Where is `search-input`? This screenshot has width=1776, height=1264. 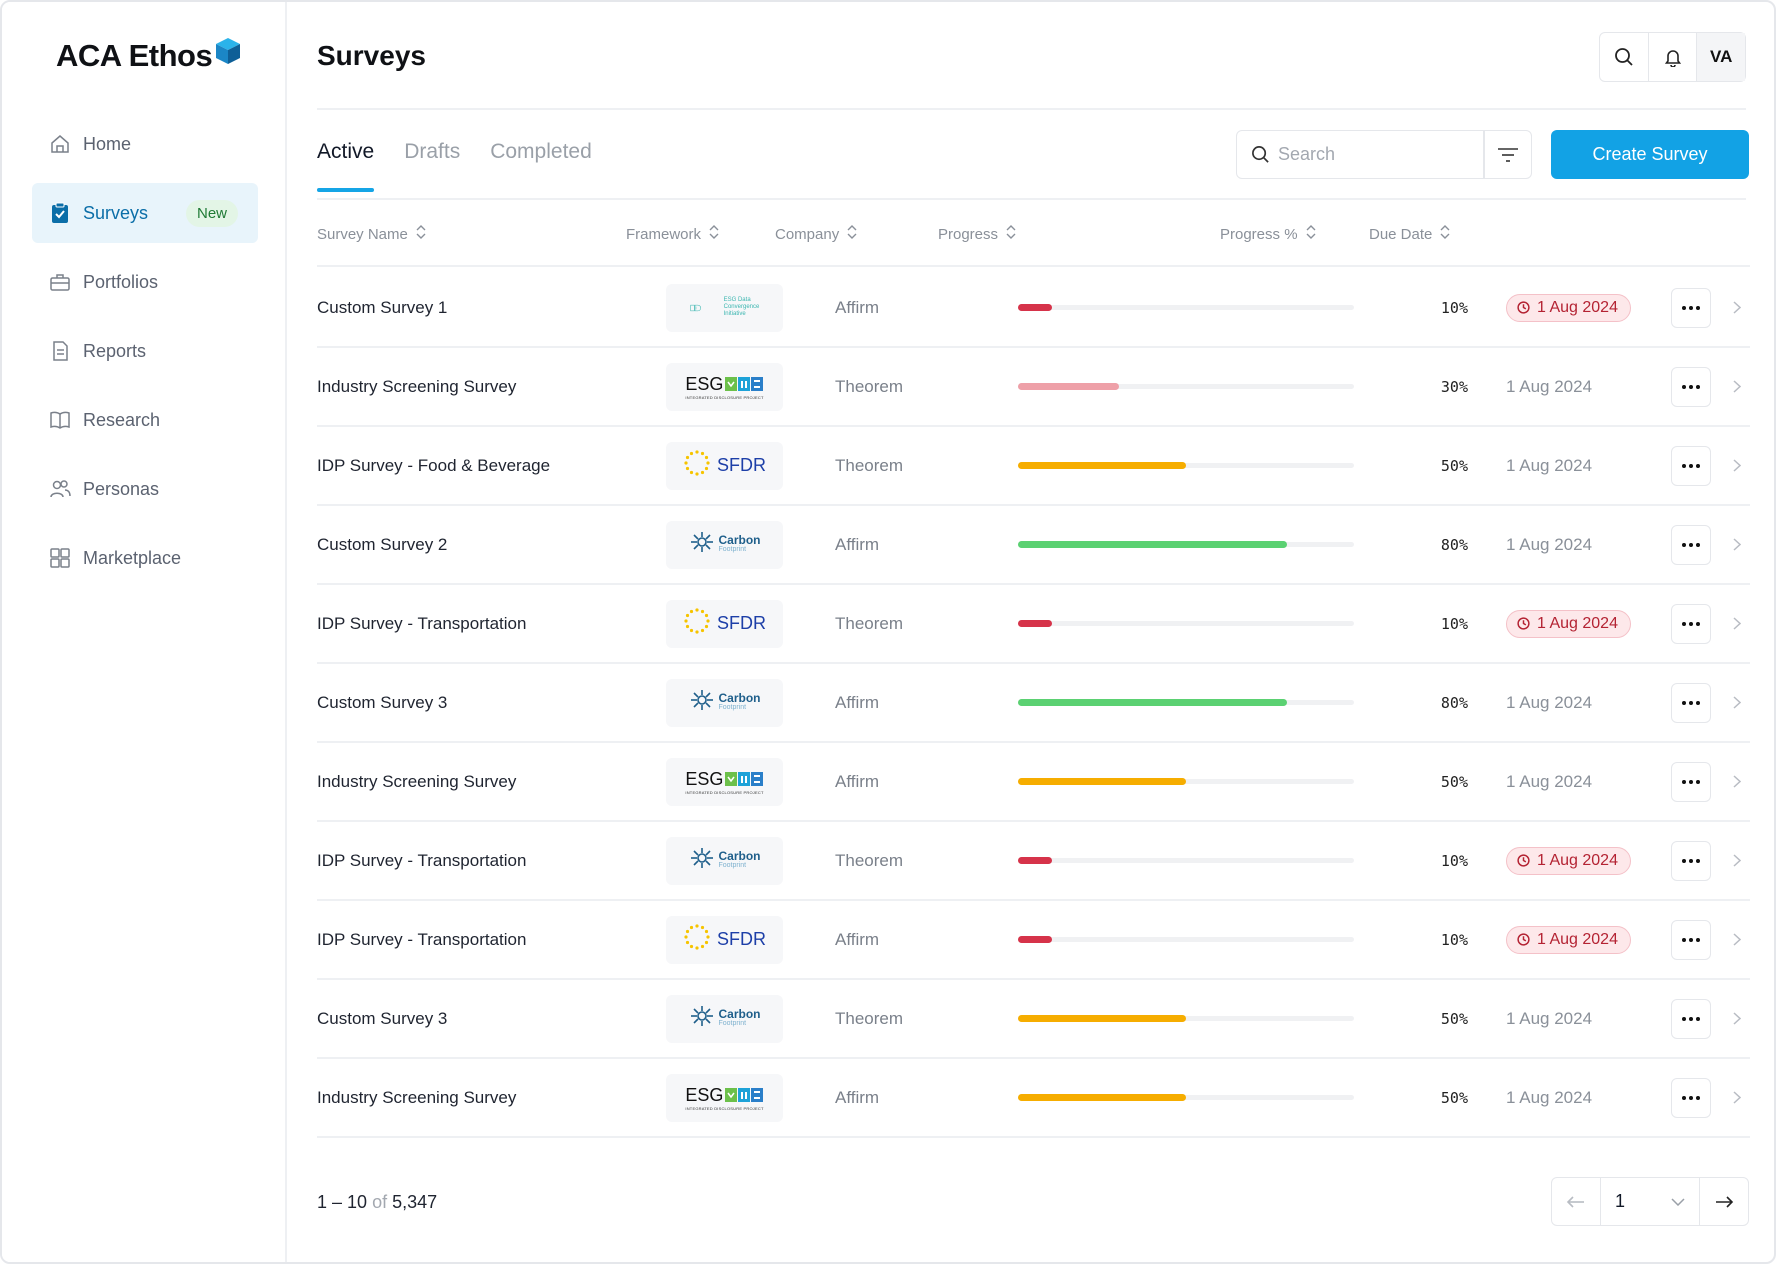
search-input is located at coordinates (1363, 154).